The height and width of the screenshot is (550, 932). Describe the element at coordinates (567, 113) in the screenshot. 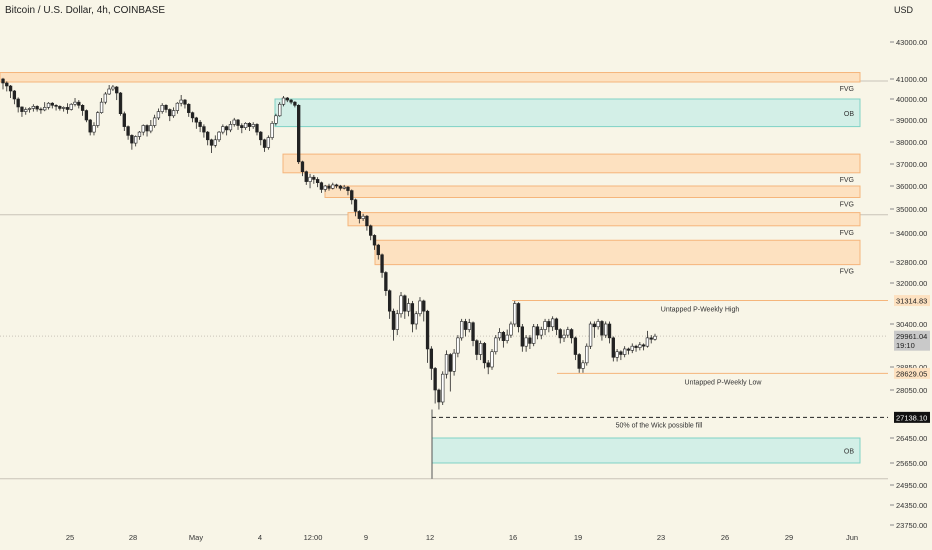

I see `order-block-zone` at that location.